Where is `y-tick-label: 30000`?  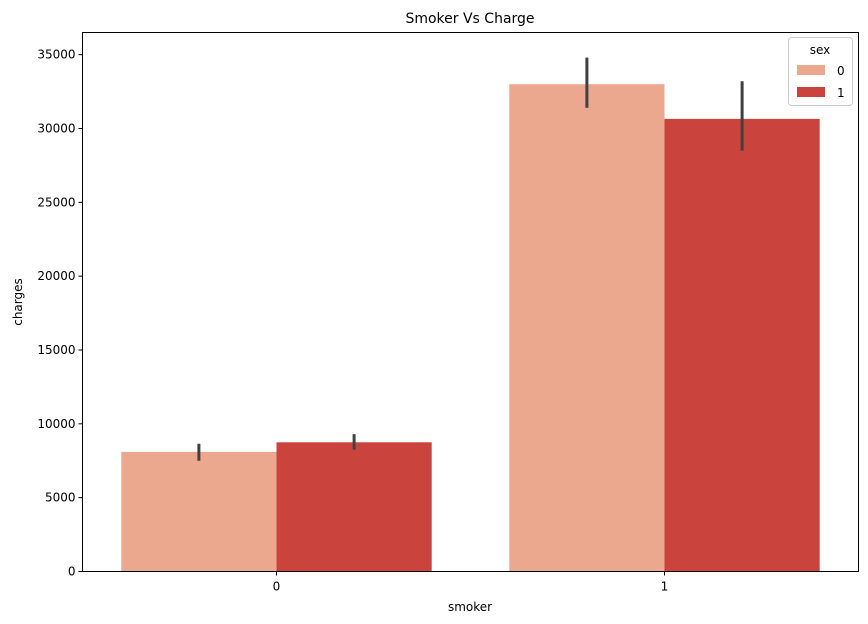 y-tick-label: 30000 is located at coordinates (56, 128).